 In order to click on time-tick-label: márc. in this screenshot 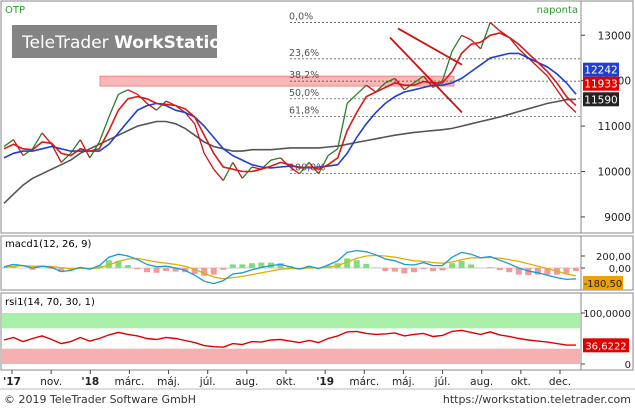, I will do `click(129, 382)`.